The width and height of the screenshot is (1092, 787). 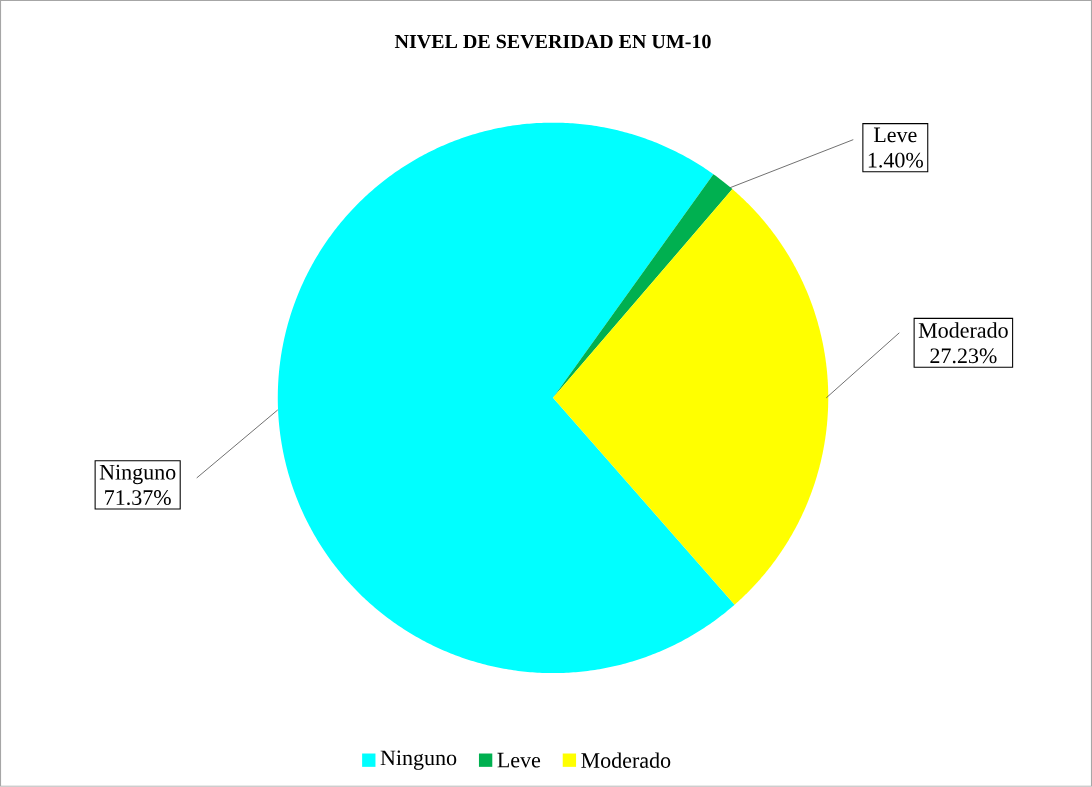 What do you see at coordinates (963, 356) in the screenshot?
I see `data-label: 27.23%` at bounding box center [963, 356].